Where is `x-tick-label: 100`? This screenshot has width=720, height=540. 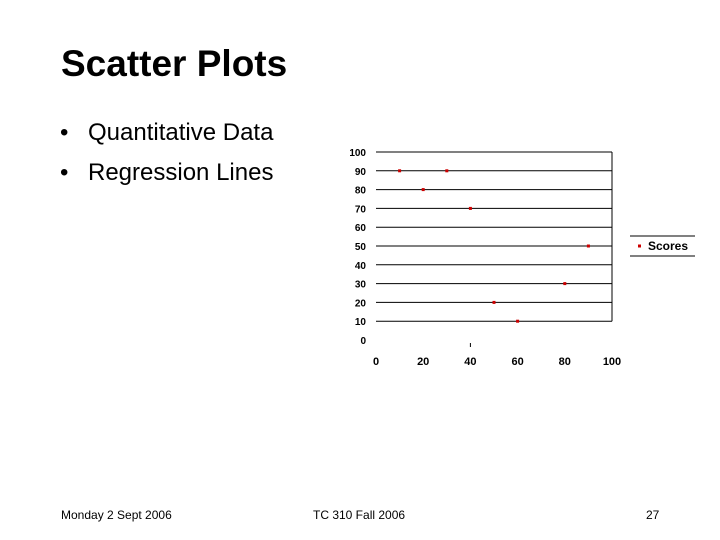
x-tick-label: 100 is located at coordinates (612, 362).